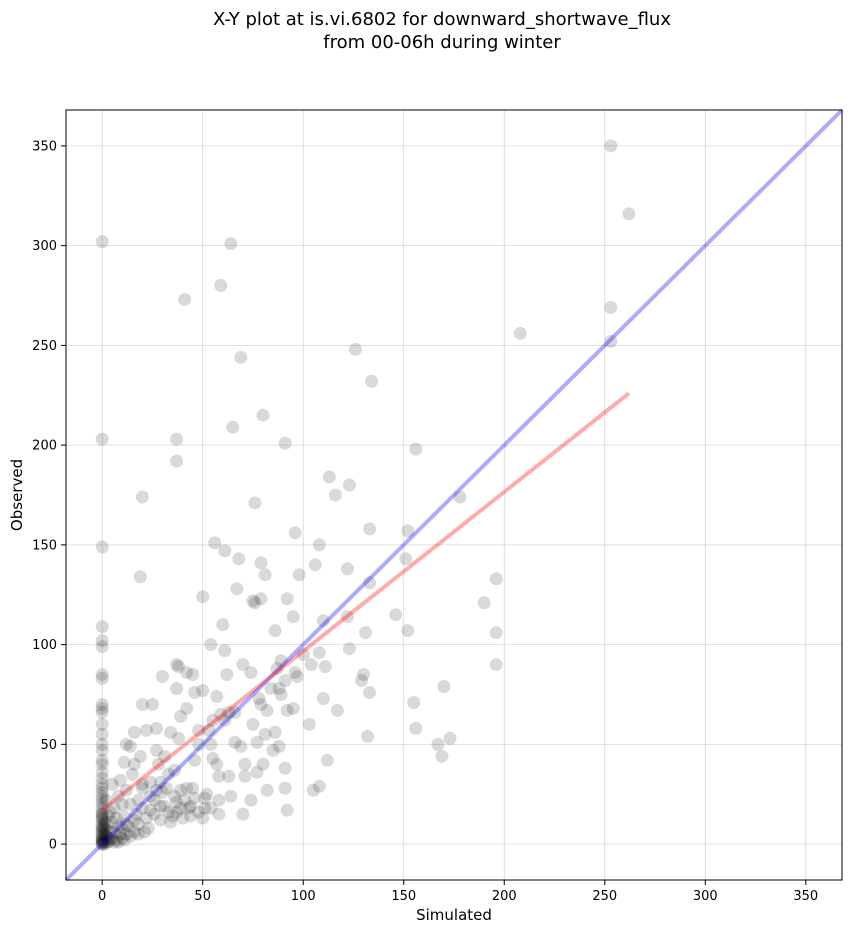 The width and height of the screenshot is (851, 934). I want to click on y-tick-label: 250, so click(44, 346).